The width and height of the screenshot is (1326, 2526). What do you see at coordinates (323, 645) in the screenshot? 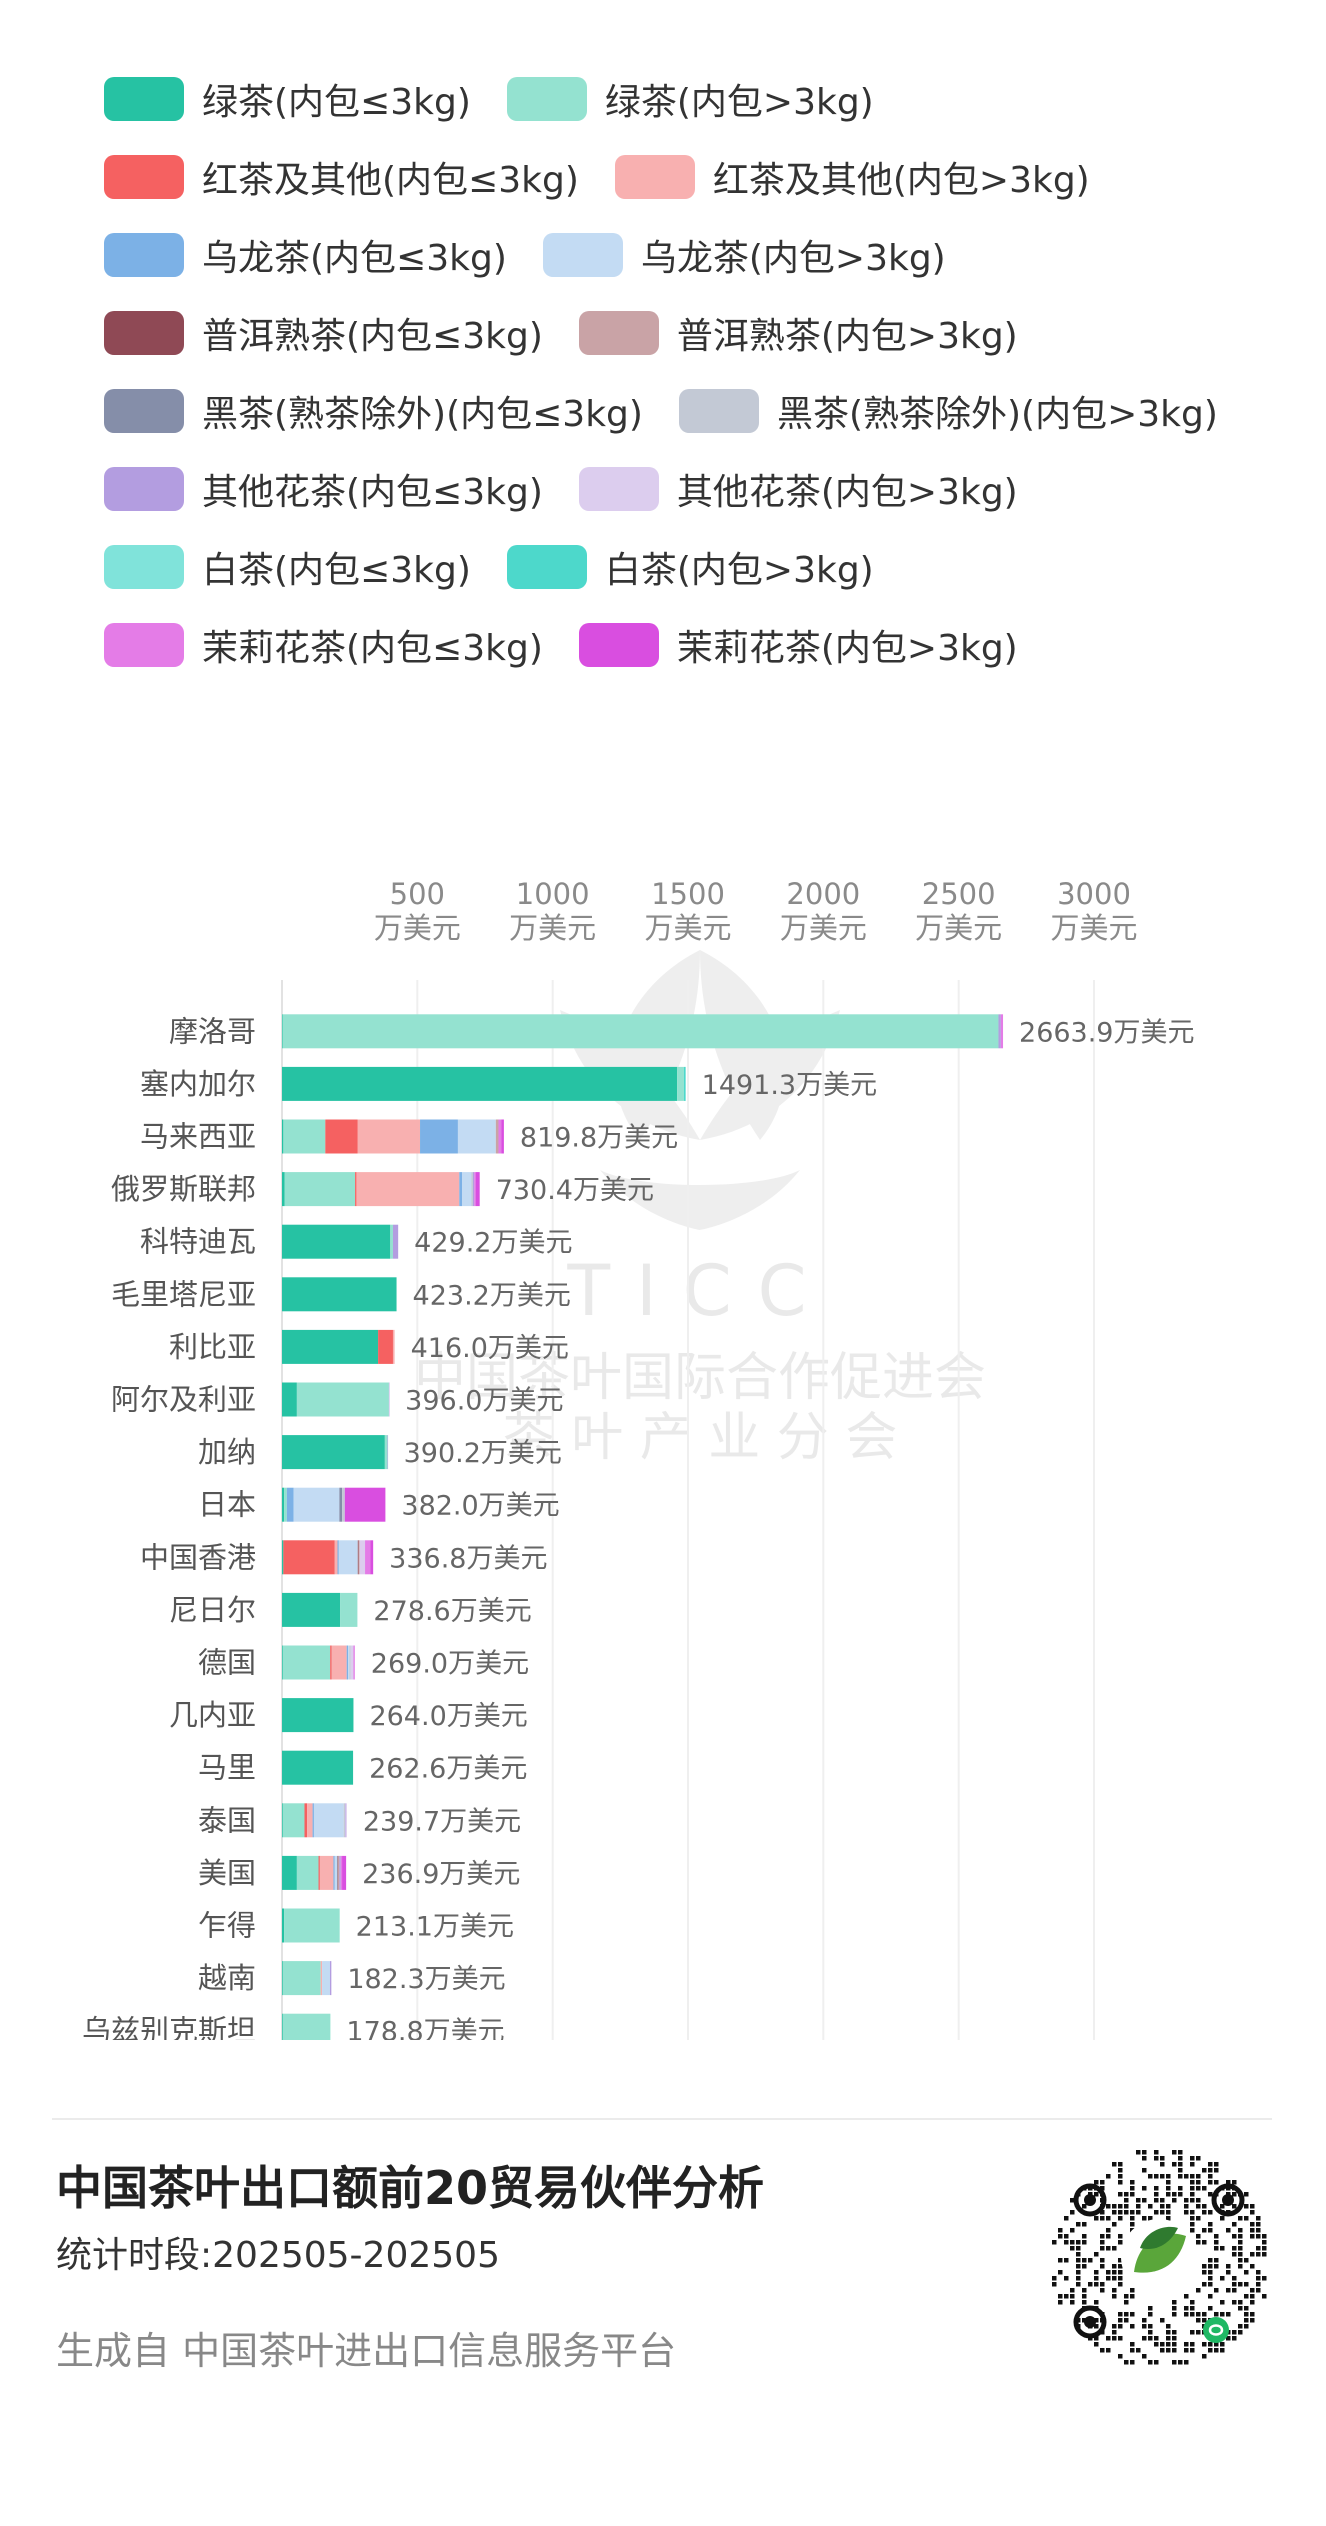
I see `legend-item: 茉莉花茶(内包≤3kg)` at bounding box center [323, 645].